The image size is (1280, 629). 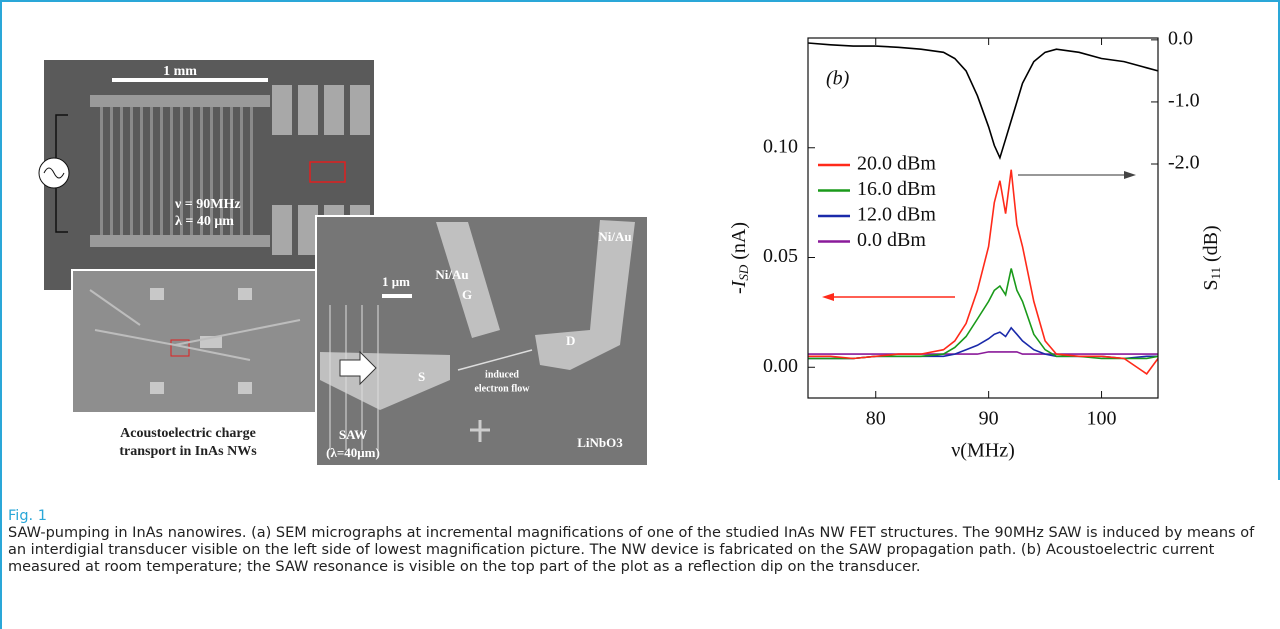 What do you see at coordinates (570, 340) in the screenshot?
I see `drain-label: D` at bounding box center [570, 340].